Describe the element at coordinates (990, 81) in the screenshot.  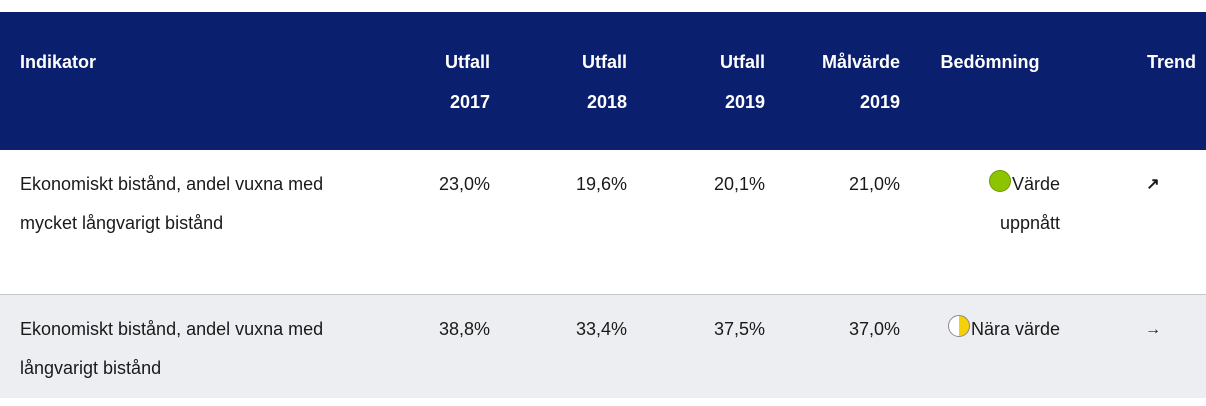
I see `column-header: Bedömning` at that location.